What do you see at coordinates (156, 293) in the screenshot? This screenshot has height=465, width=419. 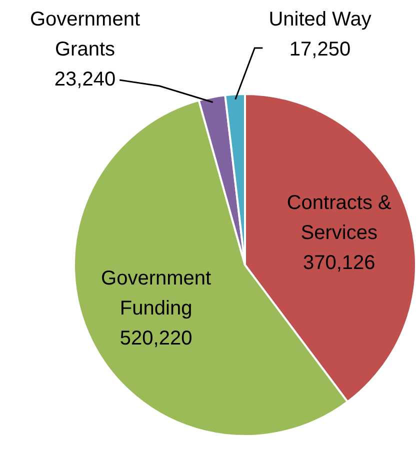 I see `slice-label: Government Funding` at bounding box center [156, 293].